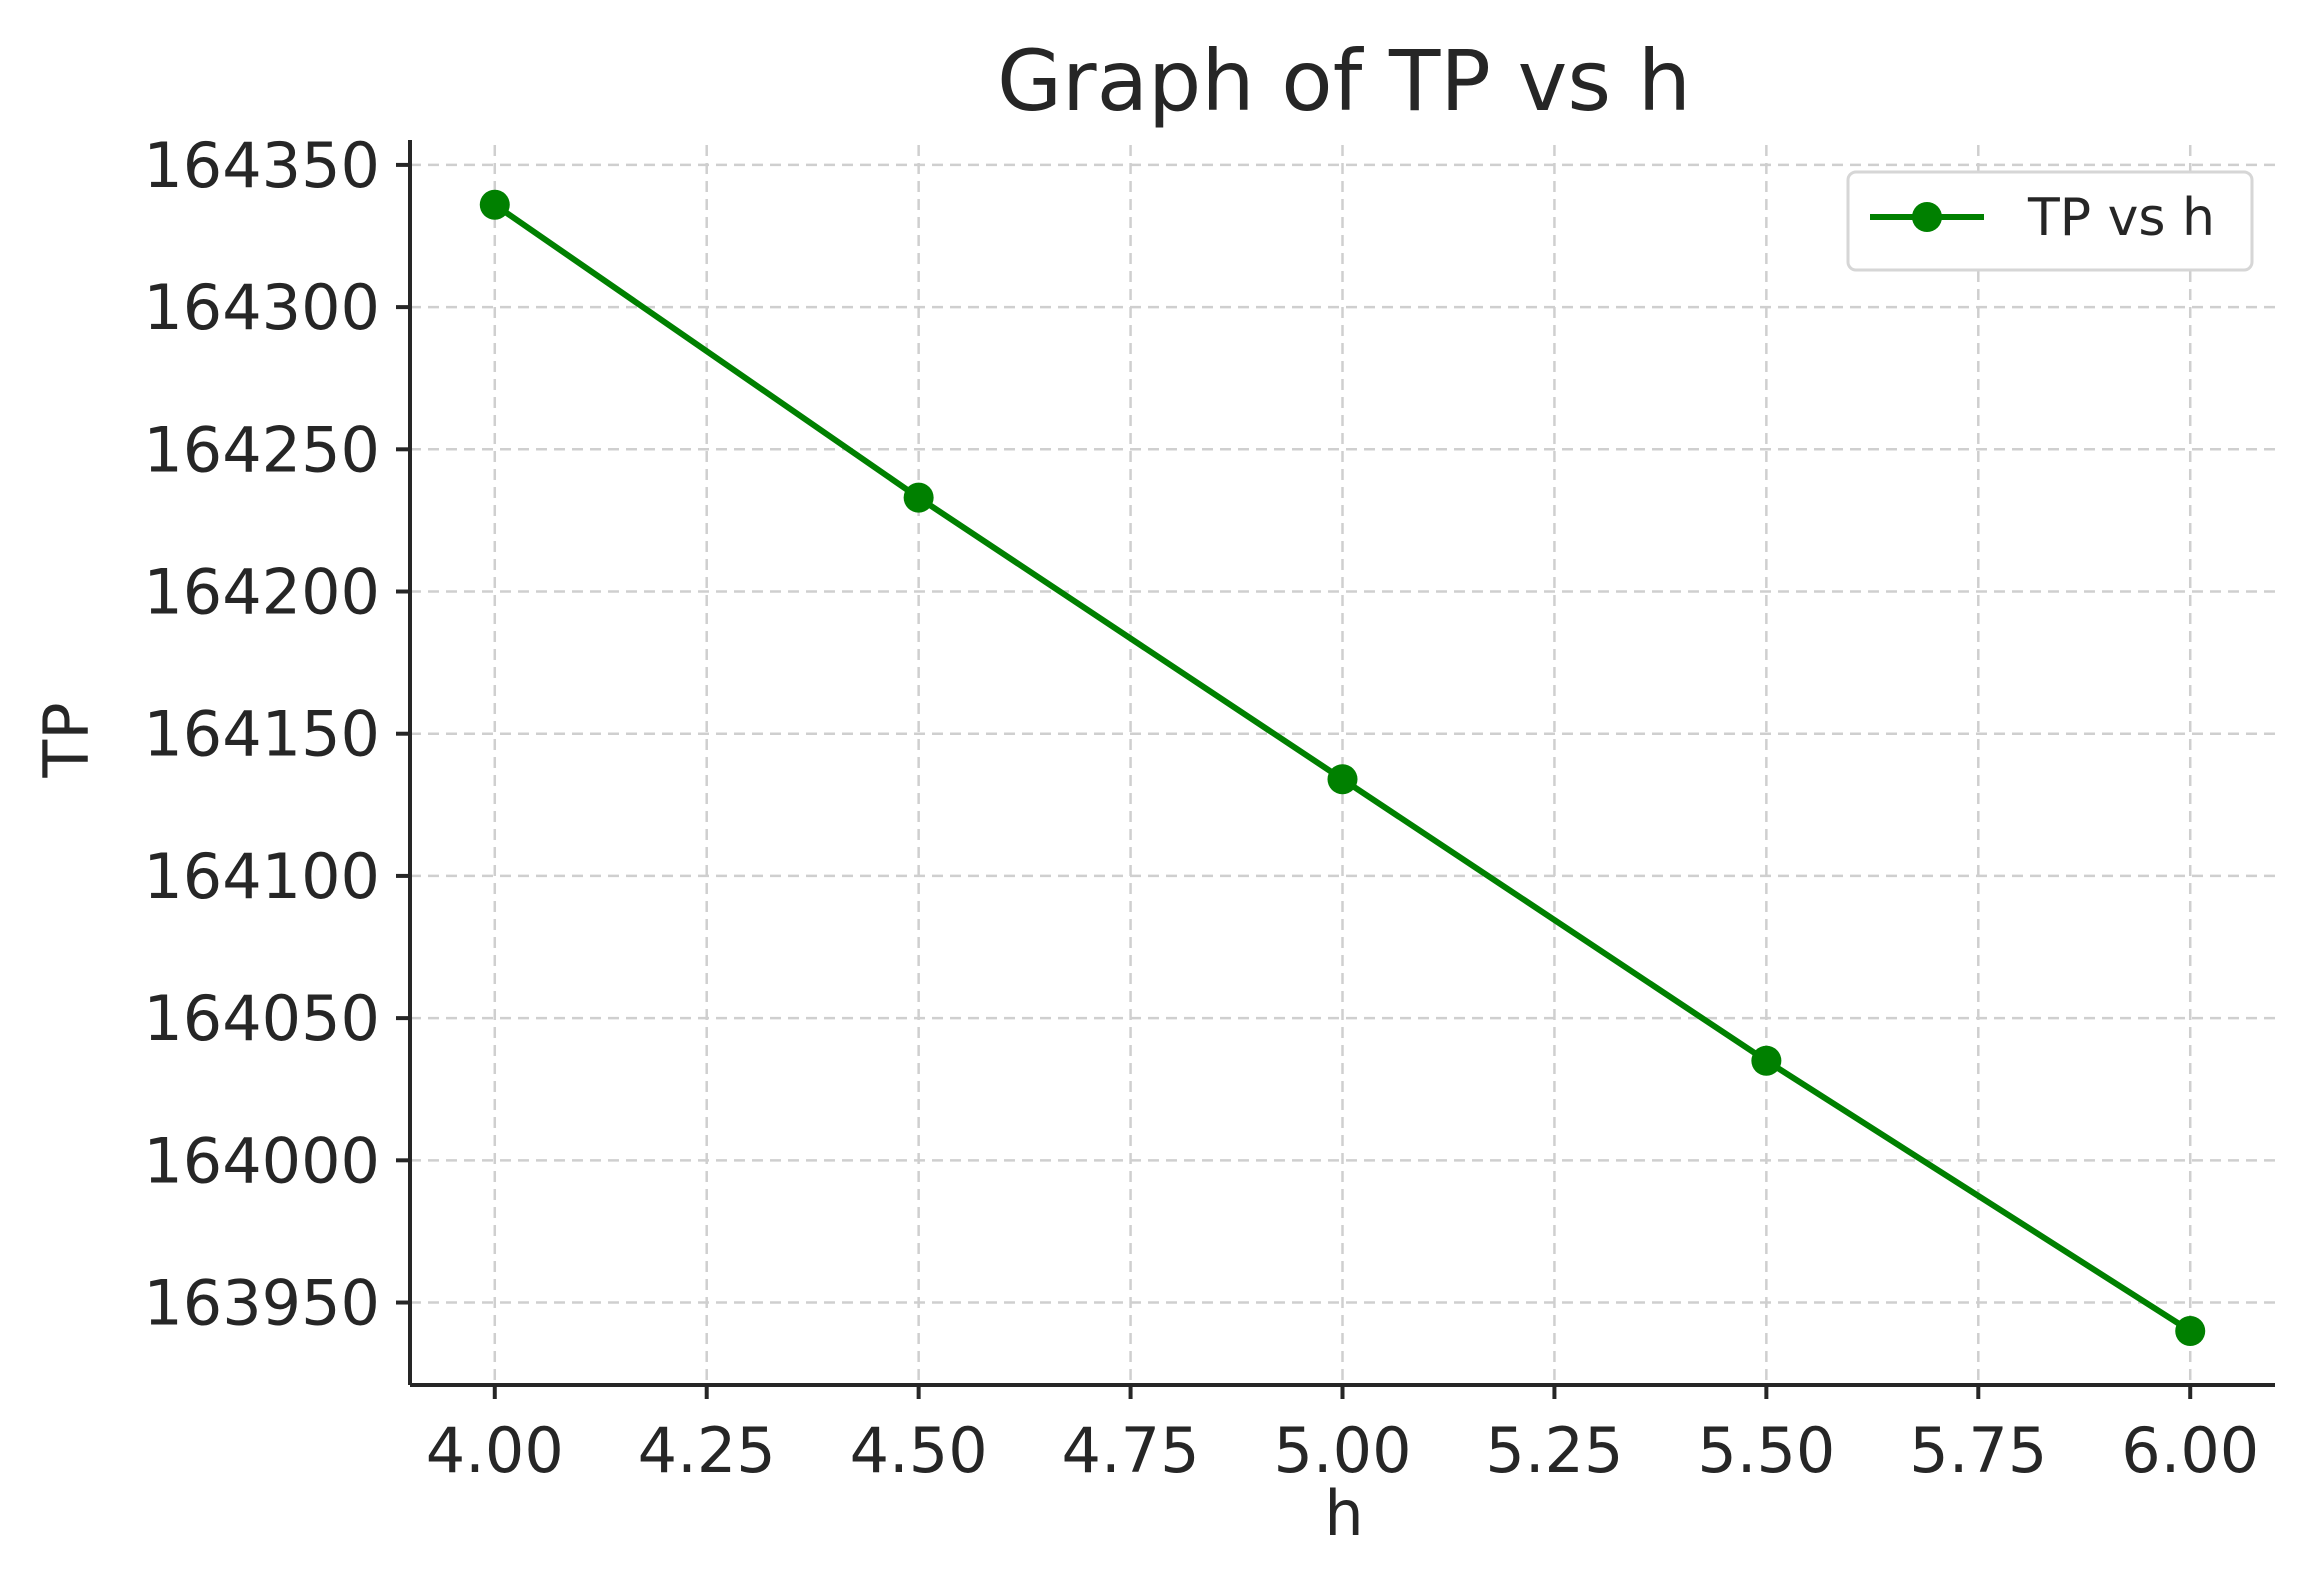 This screenshot has width=2308, height=1581. Describe the element at coordinates (261, 1303) in the screenshot. I see `y-tick-label: 163950` at that location.